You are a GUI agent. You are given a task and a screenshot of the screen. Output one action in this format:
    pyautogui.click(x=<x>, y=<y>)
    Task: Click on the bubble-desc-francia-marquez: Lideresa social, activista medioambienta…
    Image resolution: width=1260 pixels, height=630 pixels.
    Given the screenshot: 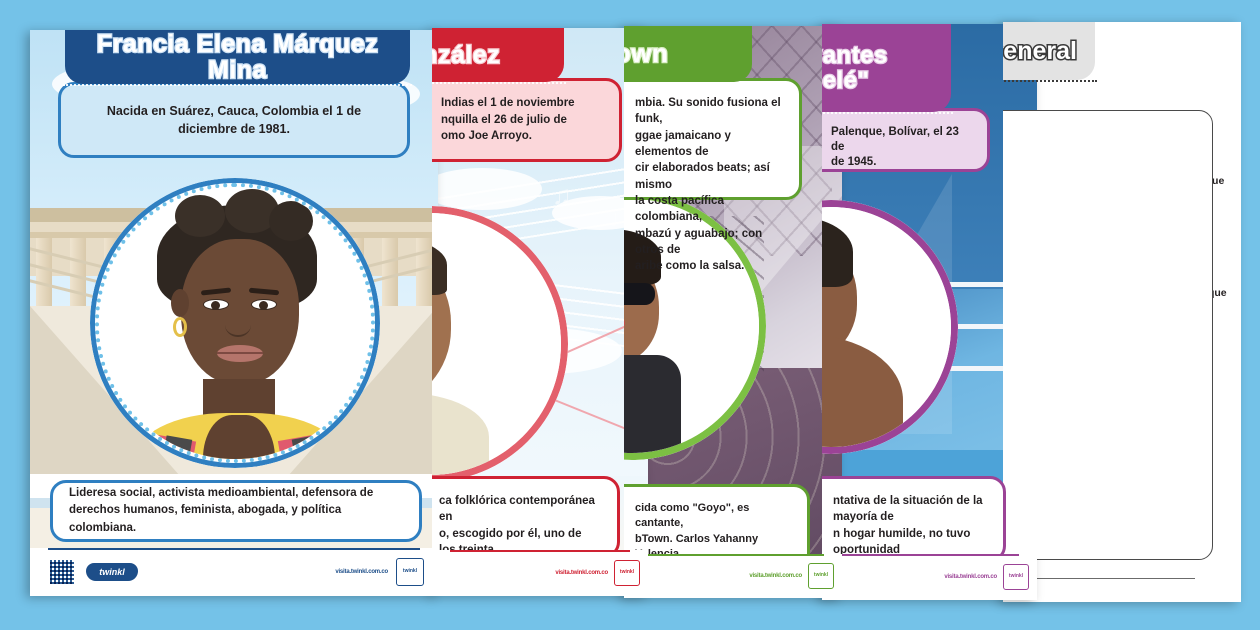 What is the action you would take?
    pyautogui.click(x=236, y=511)
    